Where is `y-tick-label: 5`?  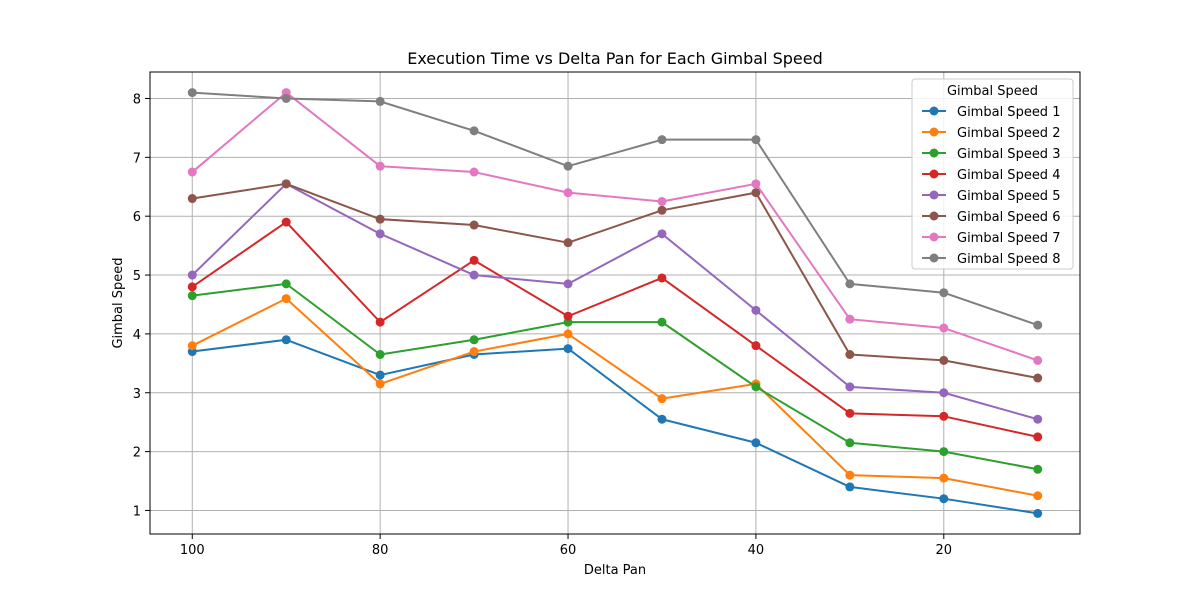
y-tick-label: 5 is located at coordinates (137, 276).